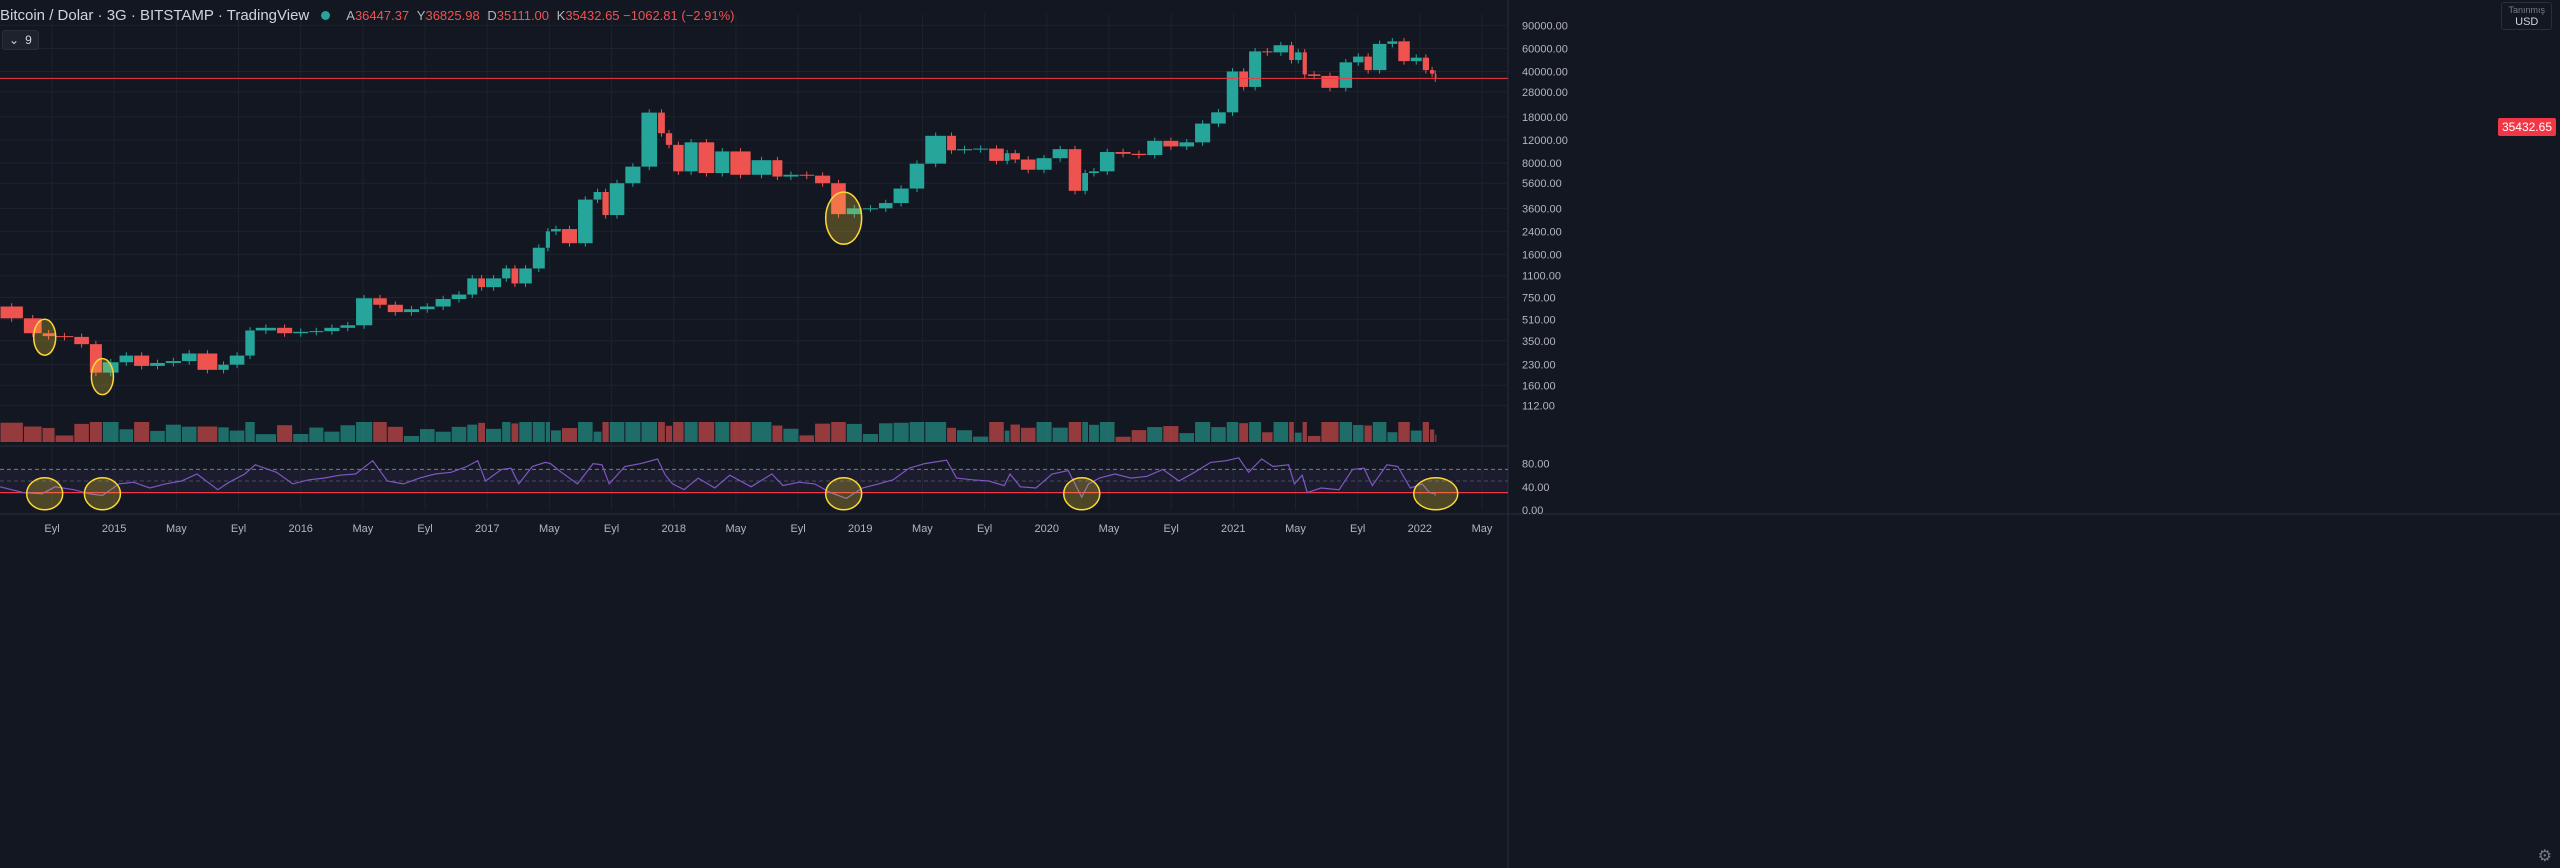 The height and width of the screenshot is (868, 2560). What do you see at coordinates (2526, 127) in the screenshot?
I see `last-price-tag: 35432.65` at bounding box center [2526, 127].